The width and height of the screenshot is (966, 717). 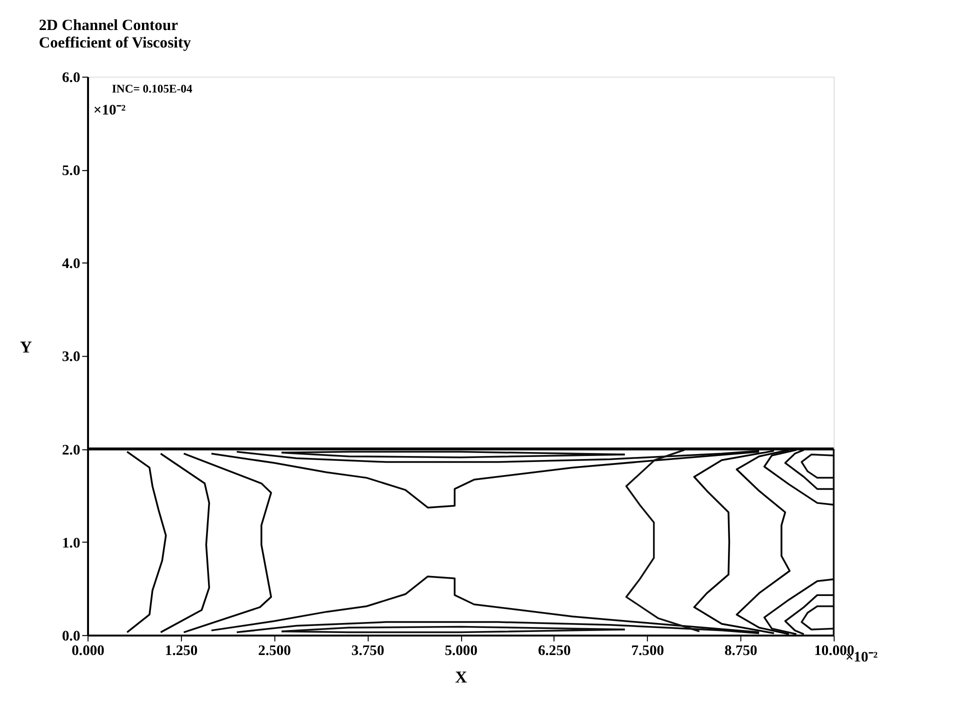 I want to click on annotation: ×10⁻², so click(x=109, y=110).